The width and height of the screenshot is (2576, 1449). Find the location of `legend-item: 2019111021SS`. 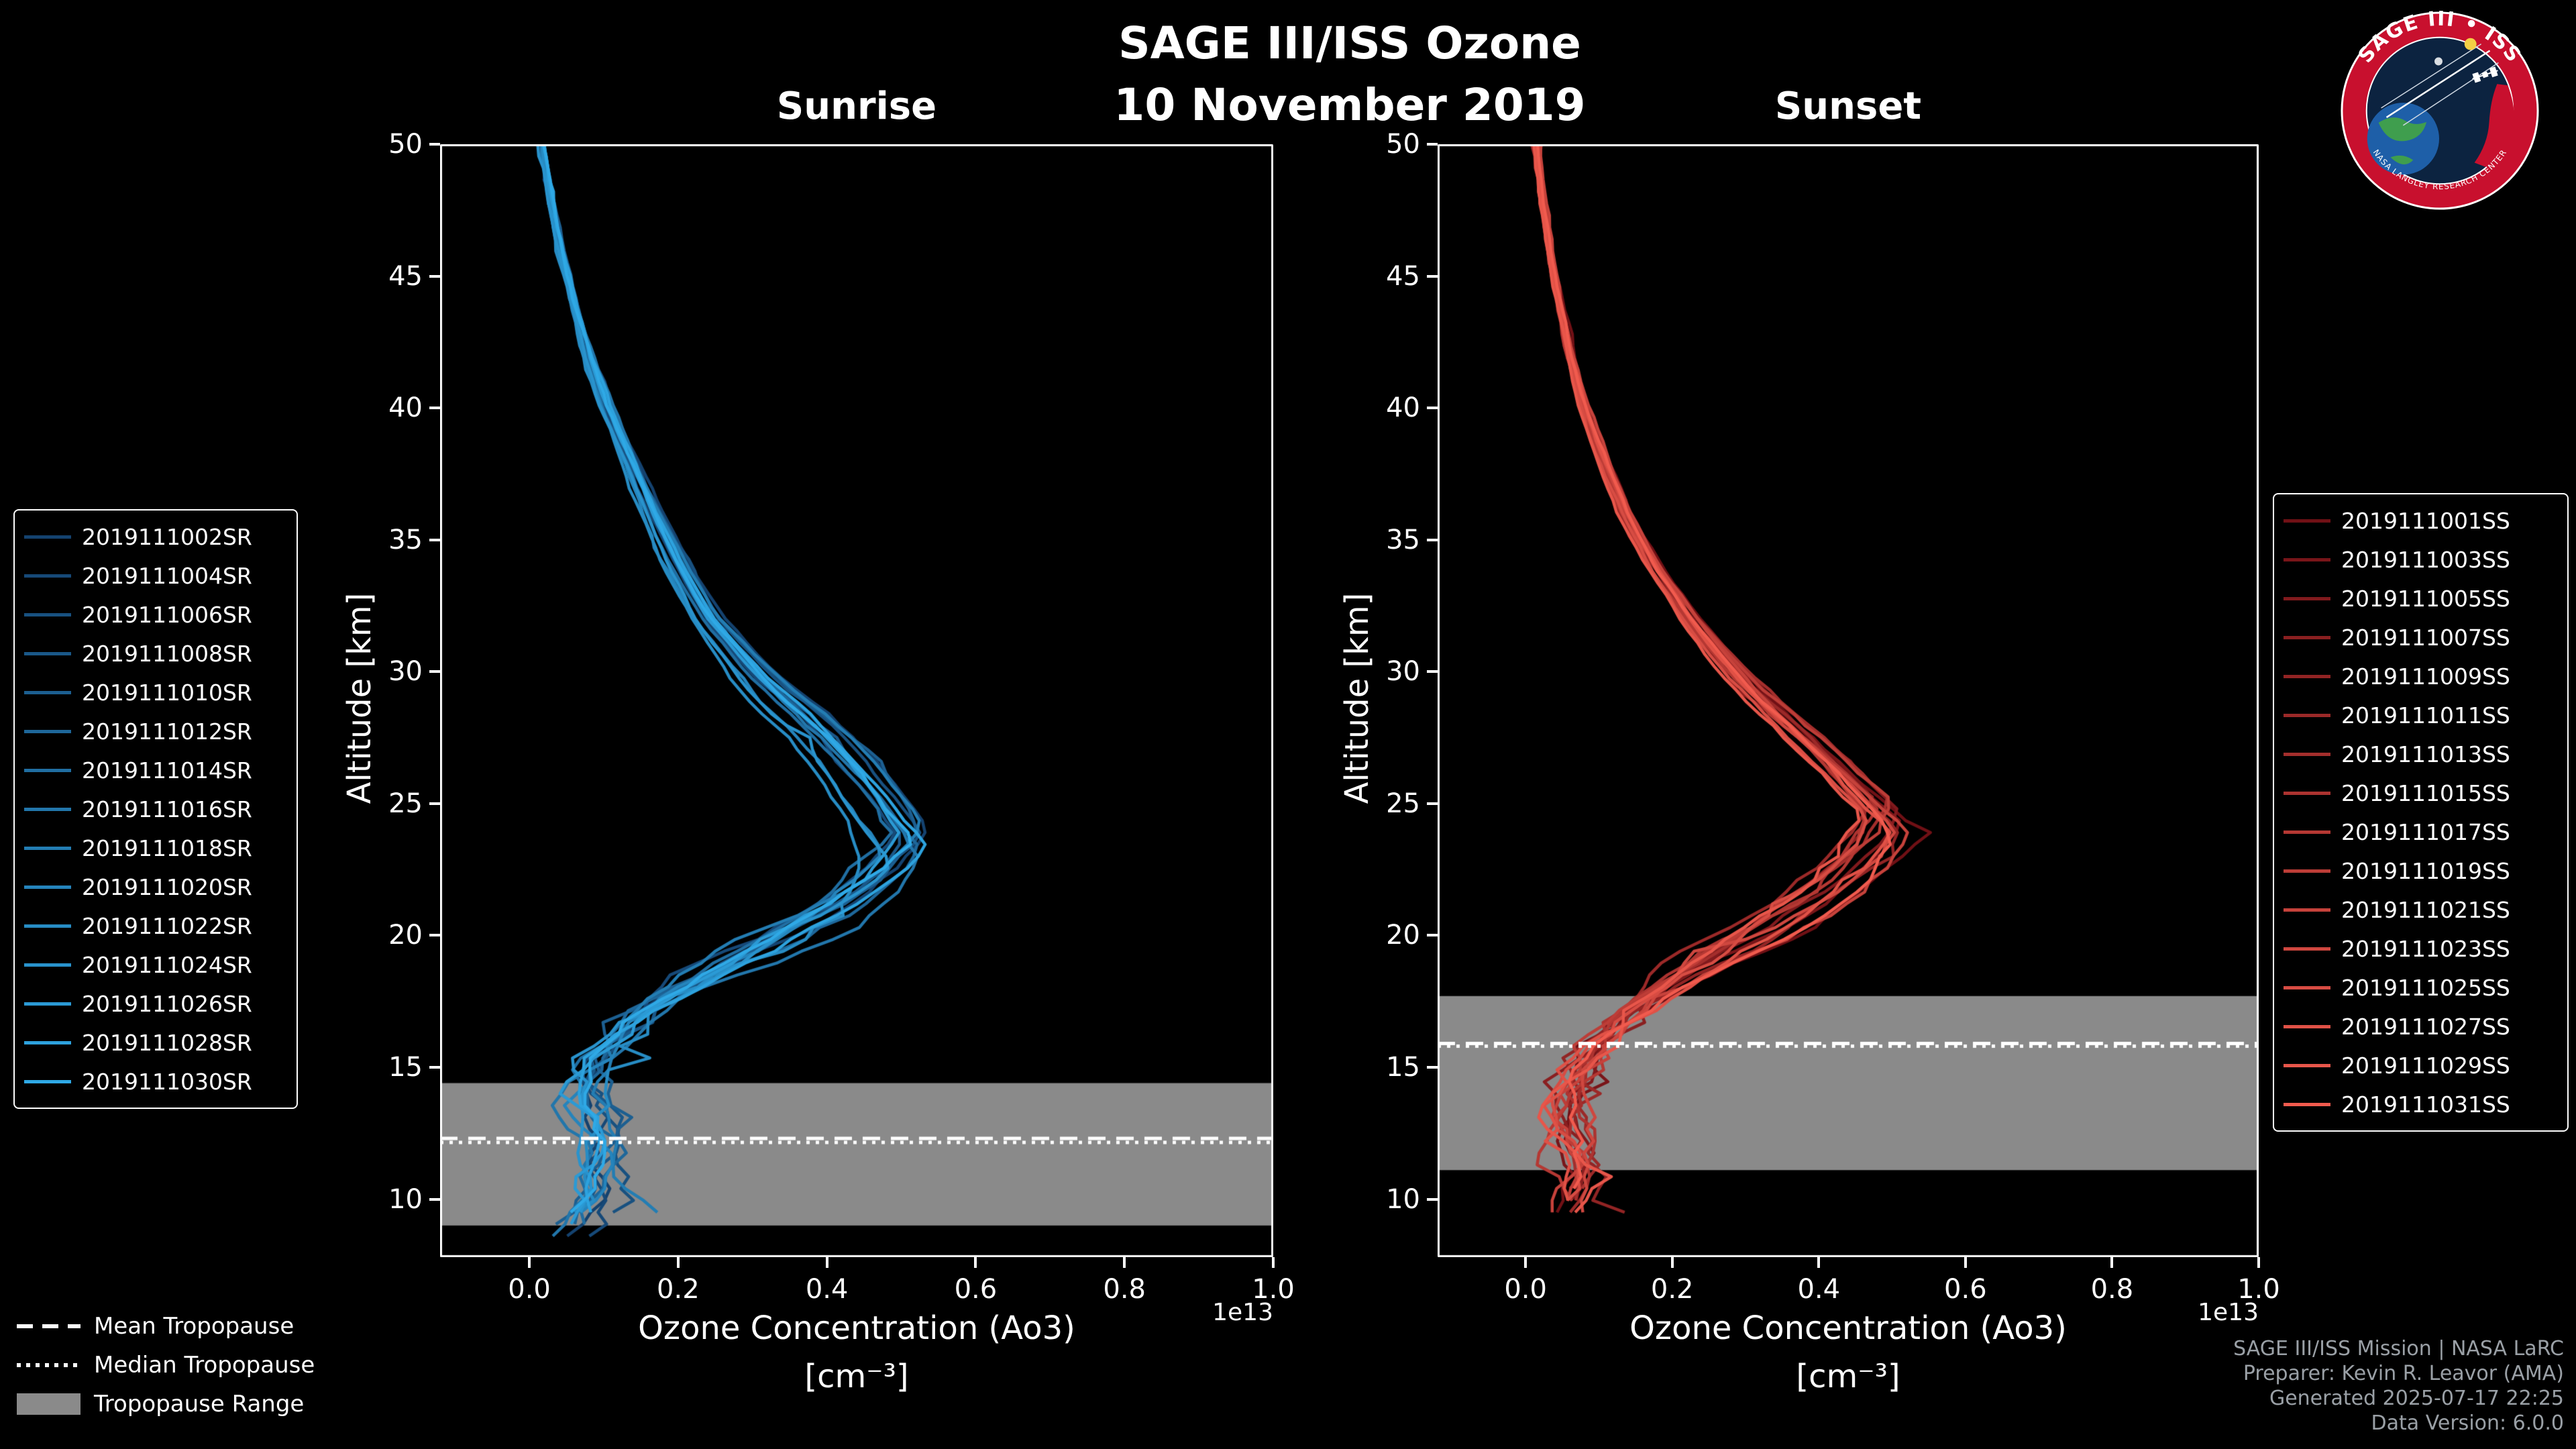

legend-item: 2019111021SS is located at coordinates (2421, 909).